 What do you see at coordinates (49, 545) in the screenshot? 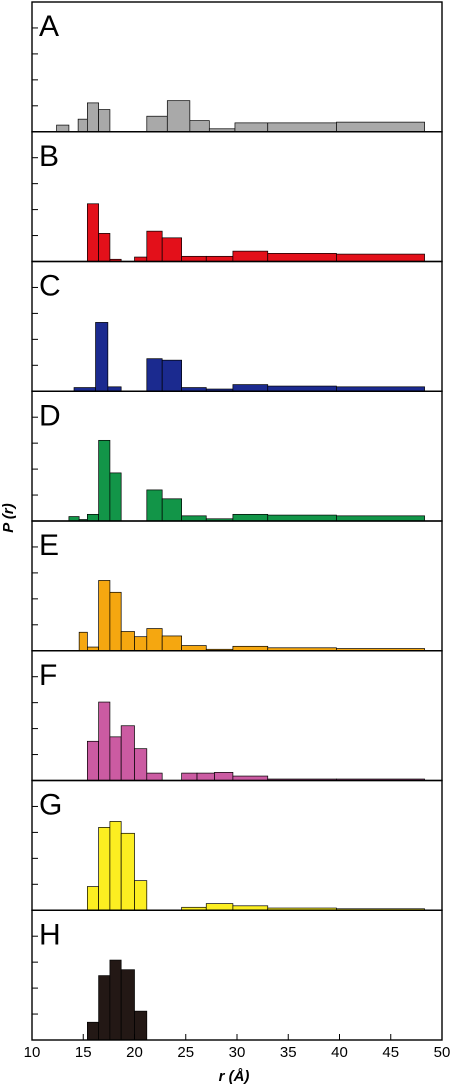
I see `panel-label-e: E` at bounding box center [49, 545].